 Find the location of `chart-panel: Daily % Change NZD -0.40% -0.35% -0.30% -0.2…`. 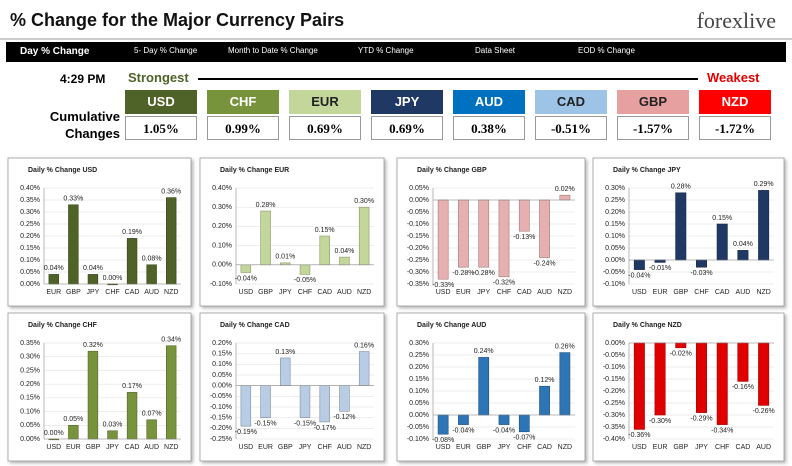

chart-panel: Daily % Change NZD -0.40% -0.35% -0.30% -0.2… is located at coordinates (688, 387).